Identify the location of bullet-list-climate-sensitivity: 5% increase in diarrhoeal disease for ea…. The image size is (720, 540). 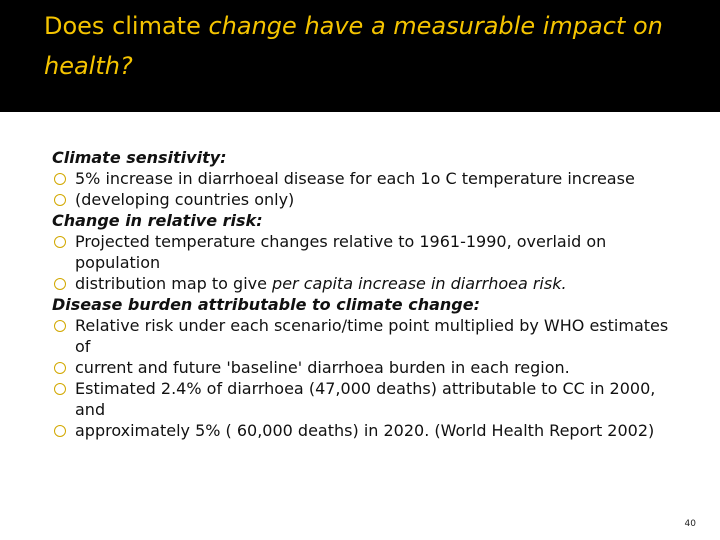
(362, 189).